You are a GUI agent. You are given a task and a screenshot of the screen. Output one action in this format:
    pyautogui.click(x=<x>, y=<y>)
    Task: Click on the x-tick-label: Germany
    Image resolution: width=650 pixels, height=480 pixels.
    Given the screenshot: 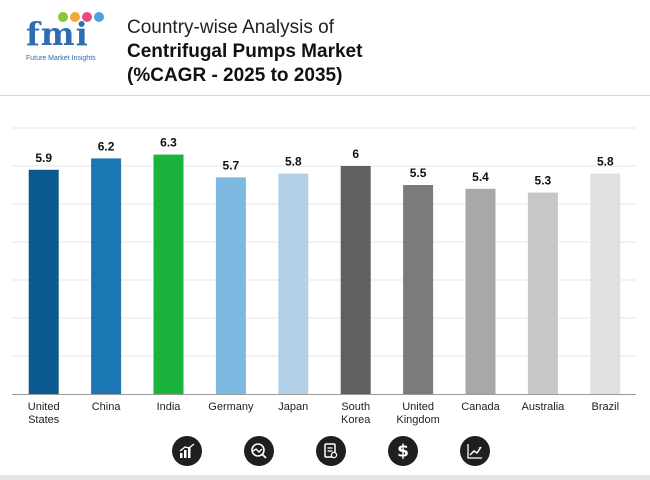 What is the action you would take?
    pyautogui.click(x=231, y=407)
    